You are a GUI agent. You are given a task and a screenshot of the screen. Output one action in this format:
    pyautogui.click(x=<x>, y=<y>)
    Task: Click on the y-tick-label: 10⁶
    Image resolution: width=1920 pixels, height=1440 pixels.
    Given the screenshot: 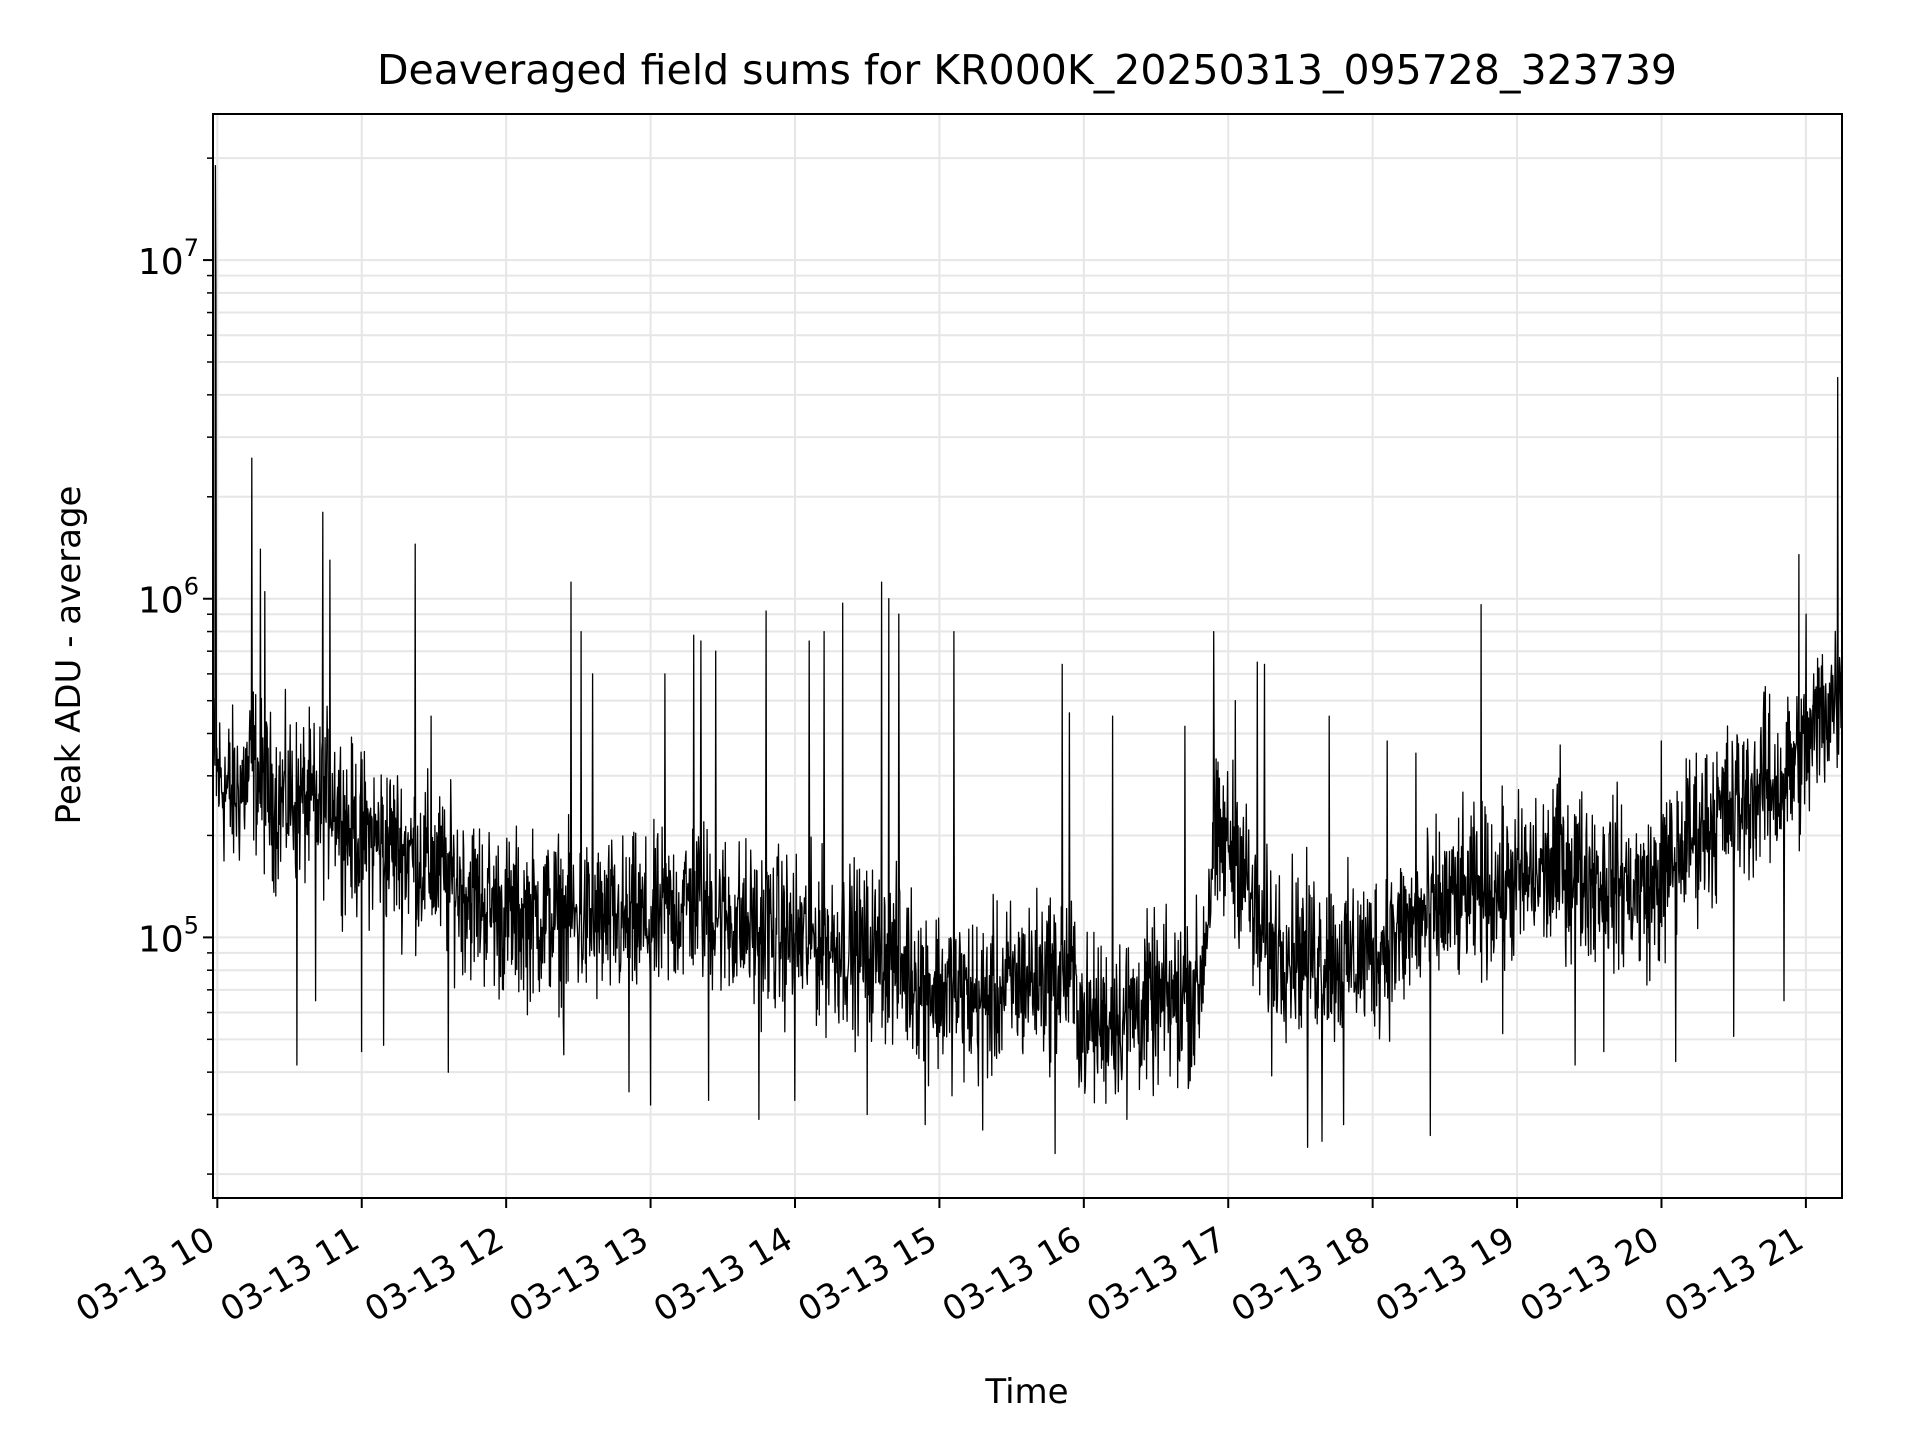 What is the action you would take?
    pyautogui.click(x=168, y=597)
    